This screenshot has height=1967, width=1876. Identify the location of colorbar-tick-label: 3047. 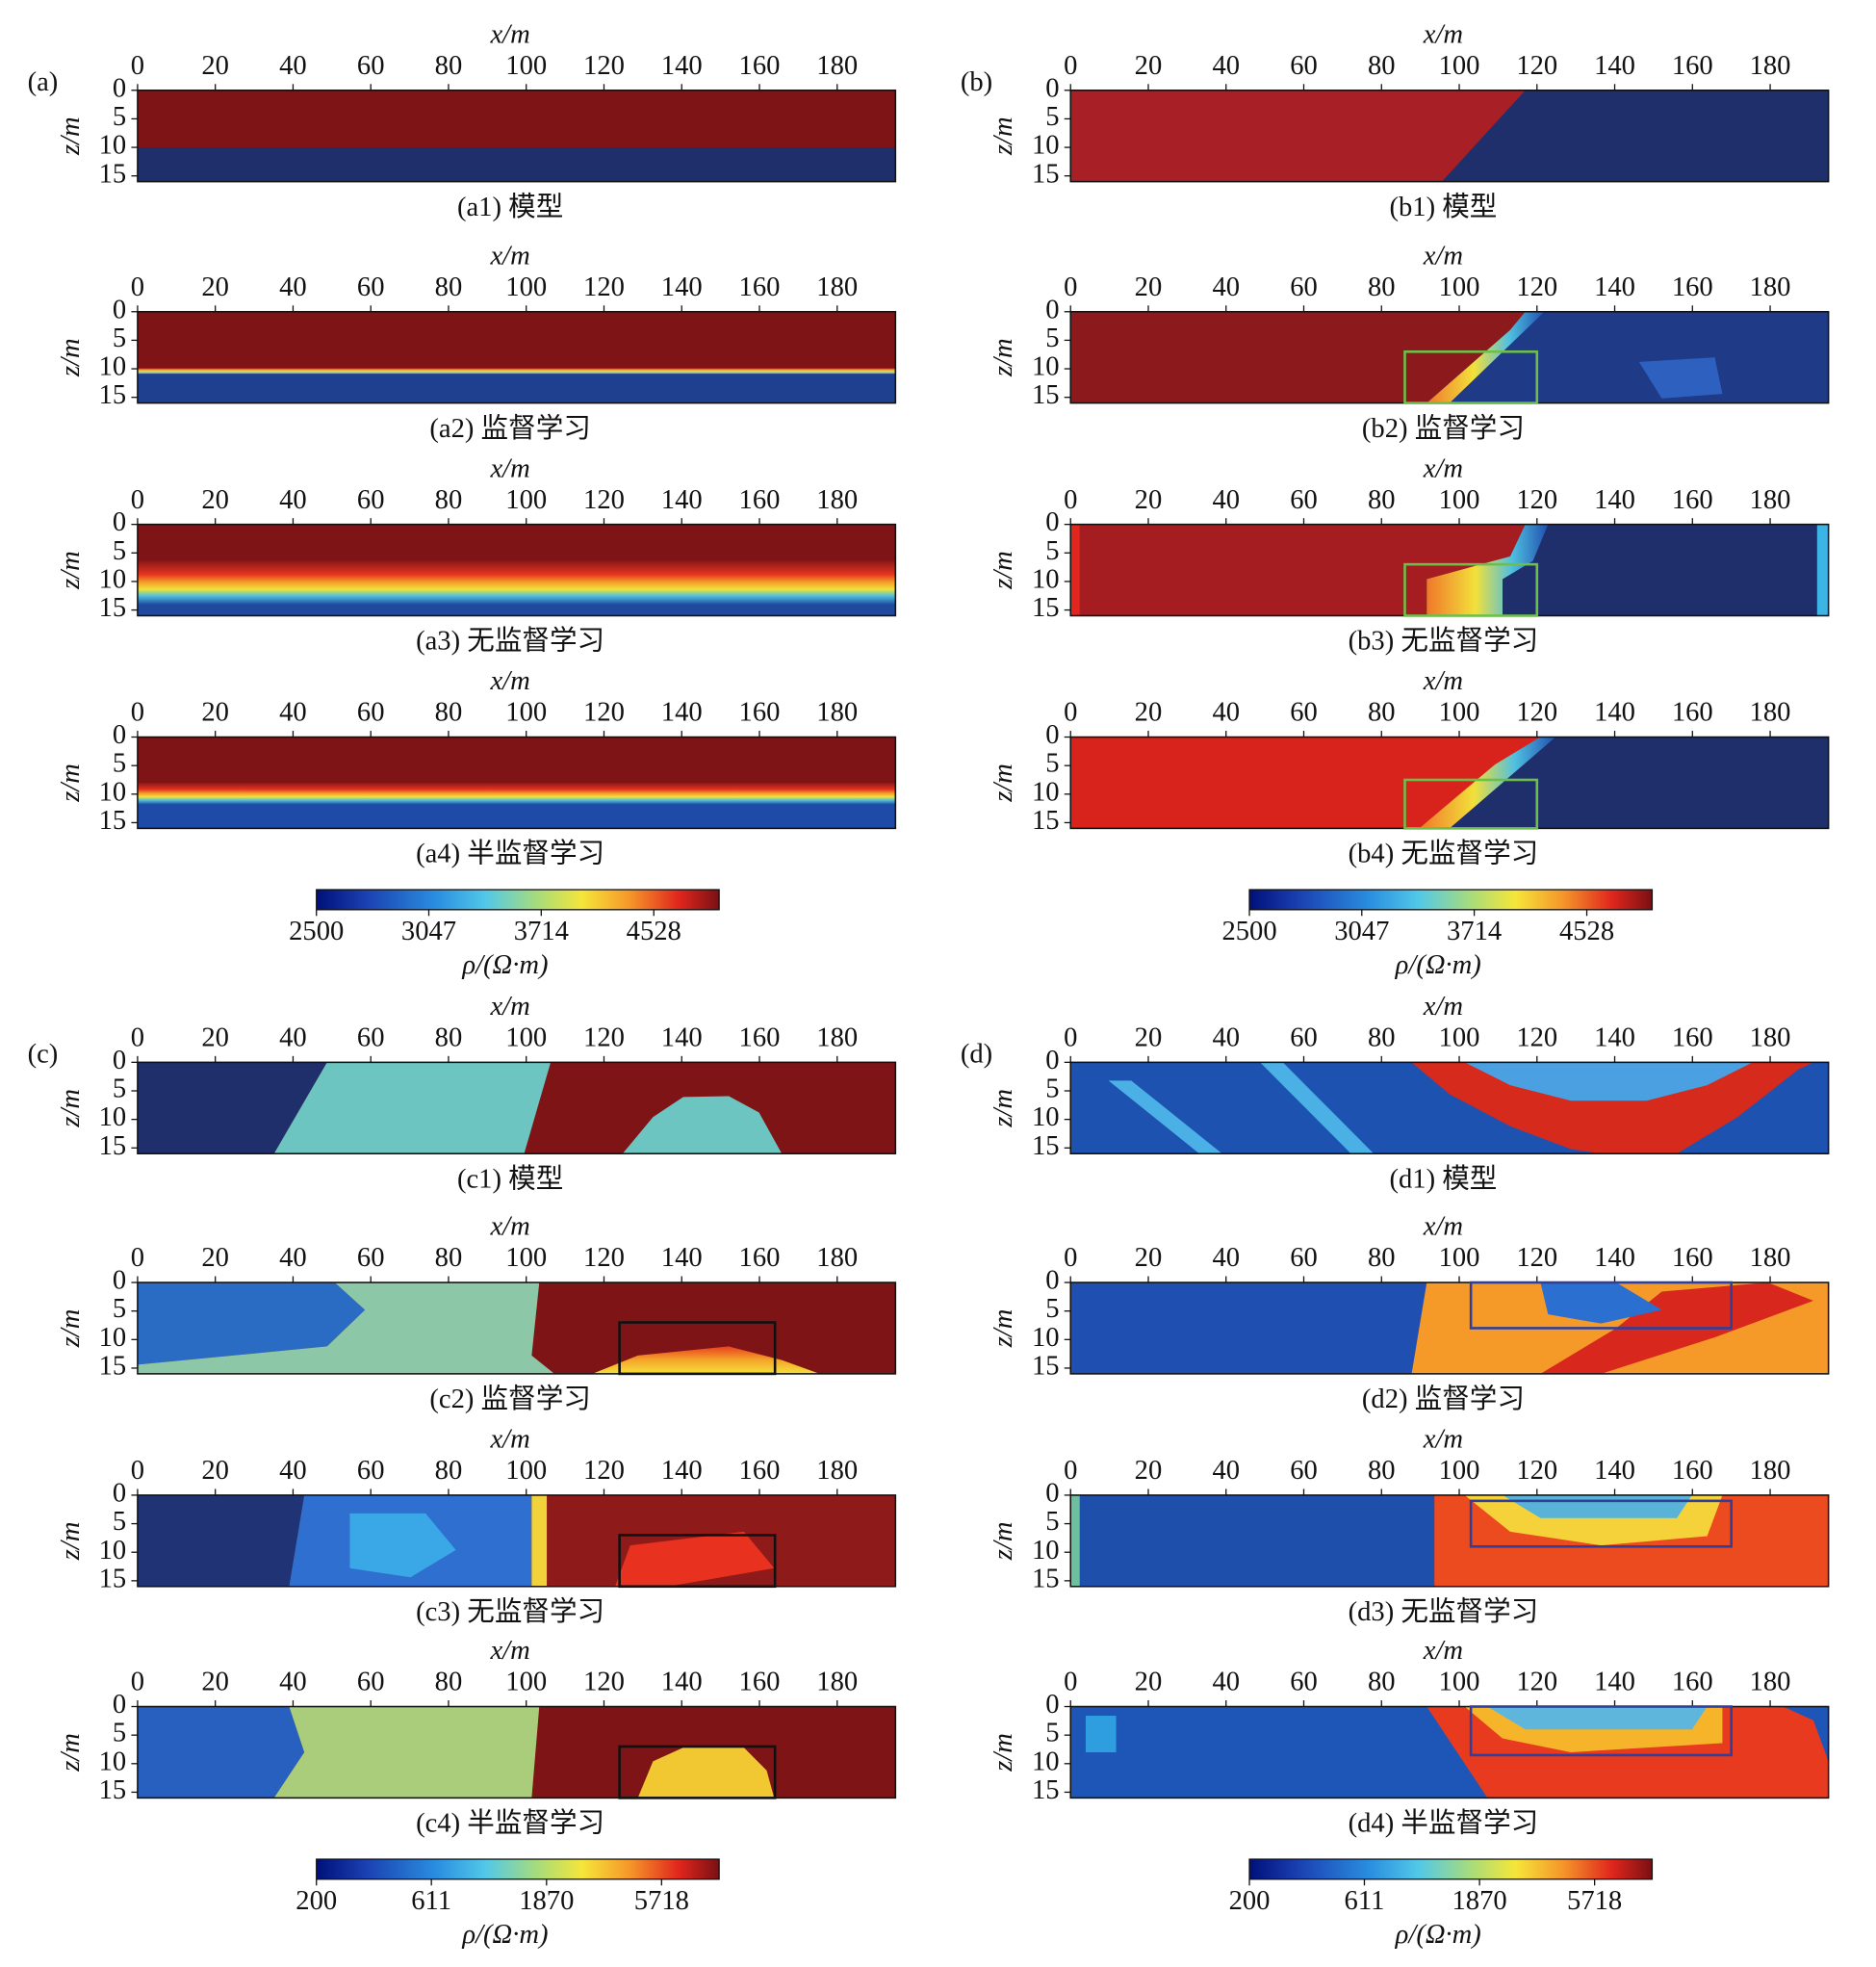
(1361, 931).